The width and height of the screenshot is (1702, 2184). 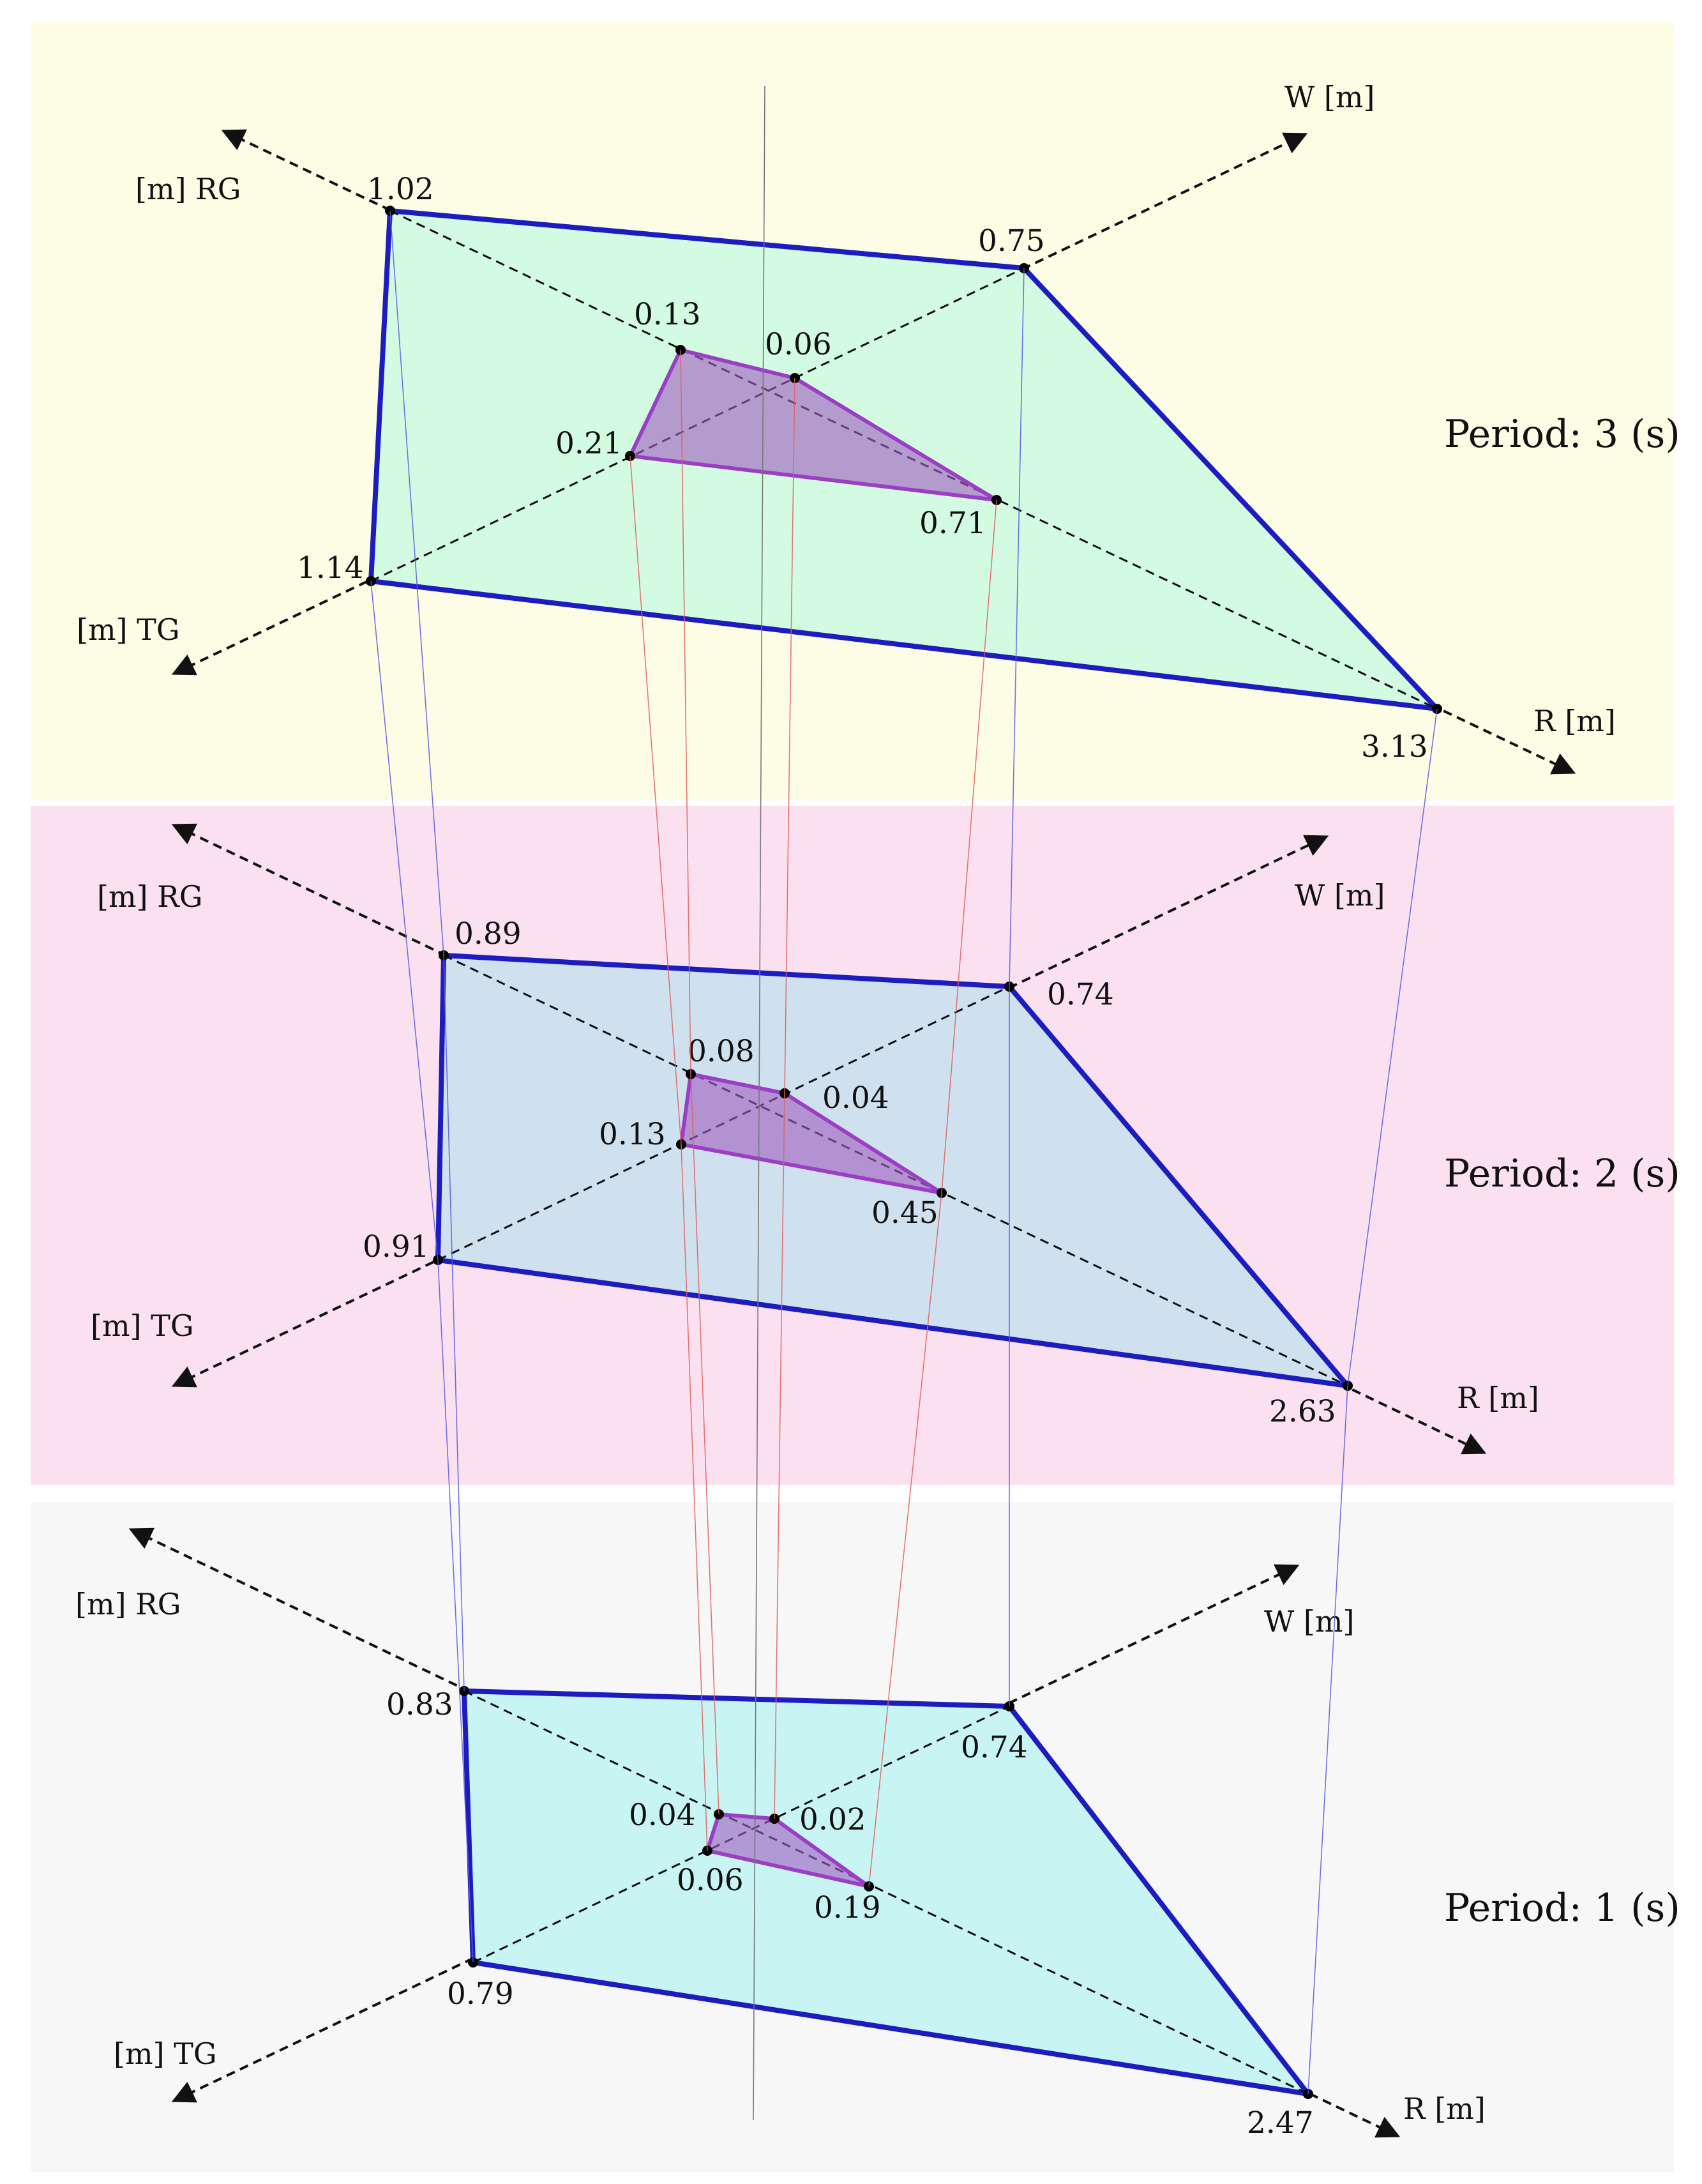 I want to click on center-vertical-line, so click(x=759, y=1103).